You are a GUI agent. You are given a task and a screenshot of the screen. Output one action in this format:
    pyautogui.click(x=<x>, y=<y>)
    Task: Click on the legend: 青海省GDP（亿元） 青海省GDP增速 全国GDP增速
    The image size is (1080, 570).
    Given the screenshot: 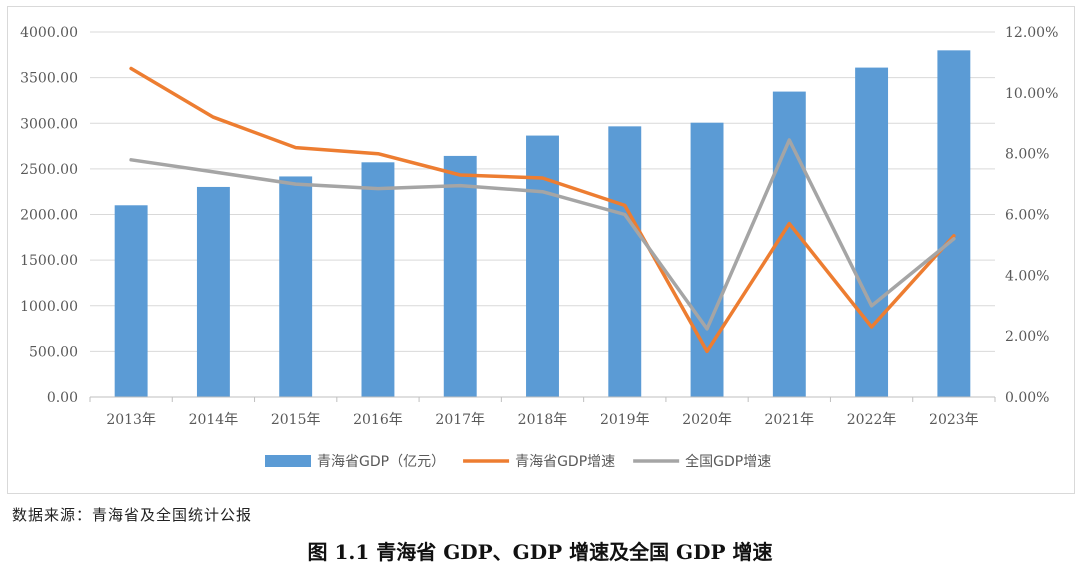 What is the action you would take?
    pyautogui.click(x=518, y=461)
    